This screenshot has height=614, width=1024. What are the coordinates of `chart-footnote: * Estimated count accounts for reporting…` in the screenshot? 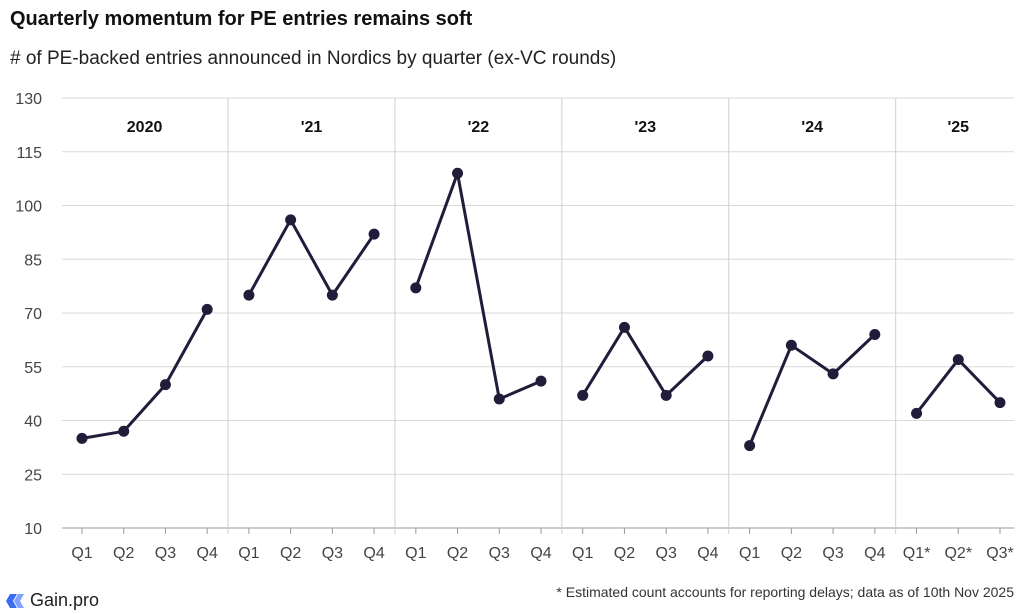 It's located at (785, 592).